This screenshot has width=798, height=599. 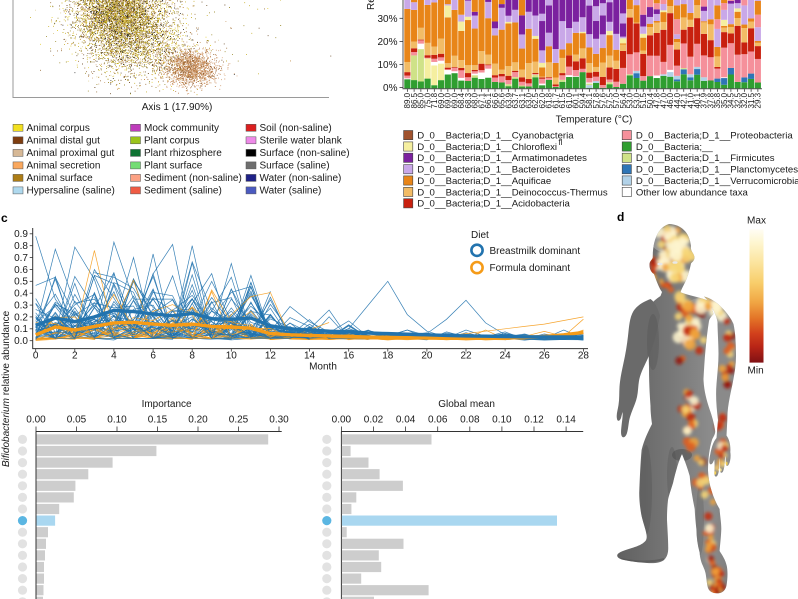 I want to click on svg-text: 0.4, so click(x=21, y=294).